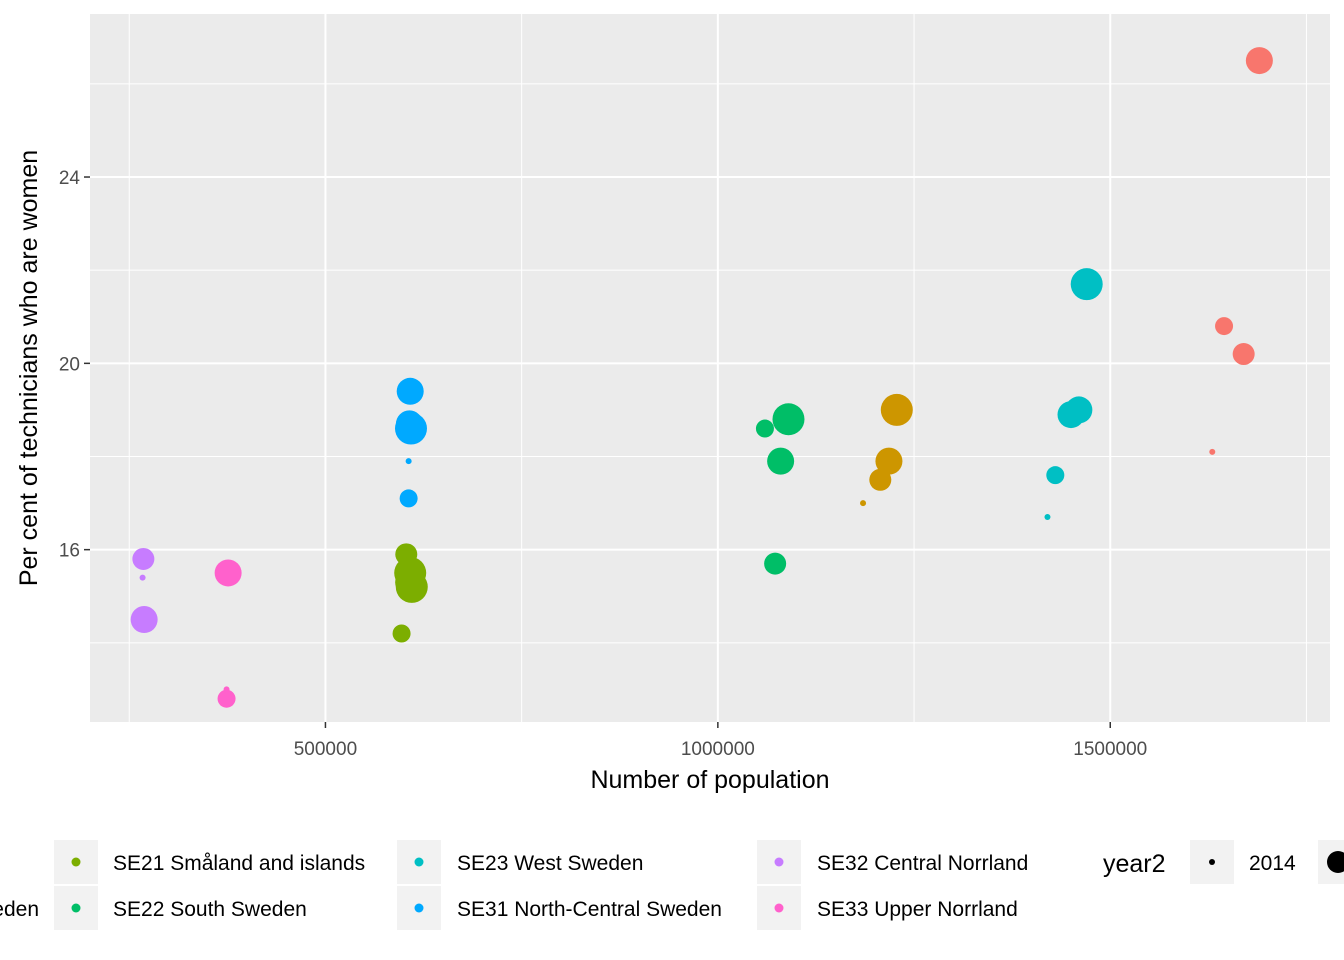 This screenshot has height=960, width=1344. Describe the element at coordinates (69, 551) in the screenshot. I see `y-tick-label: 16` at that location.